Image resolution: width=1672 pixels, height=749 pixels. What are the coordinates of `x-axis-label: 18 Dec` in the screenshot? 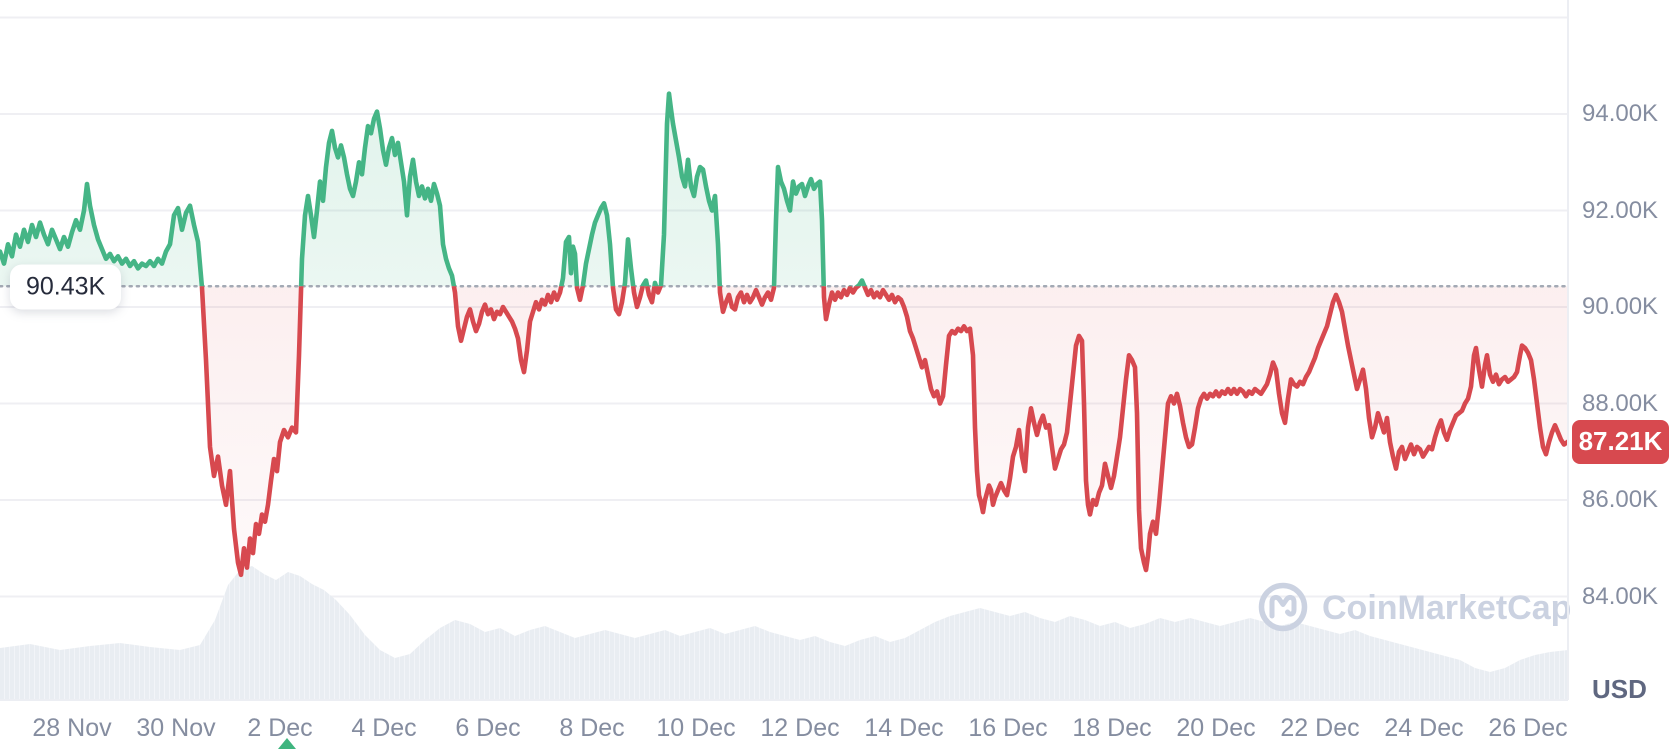 It's located at (1112, 728).